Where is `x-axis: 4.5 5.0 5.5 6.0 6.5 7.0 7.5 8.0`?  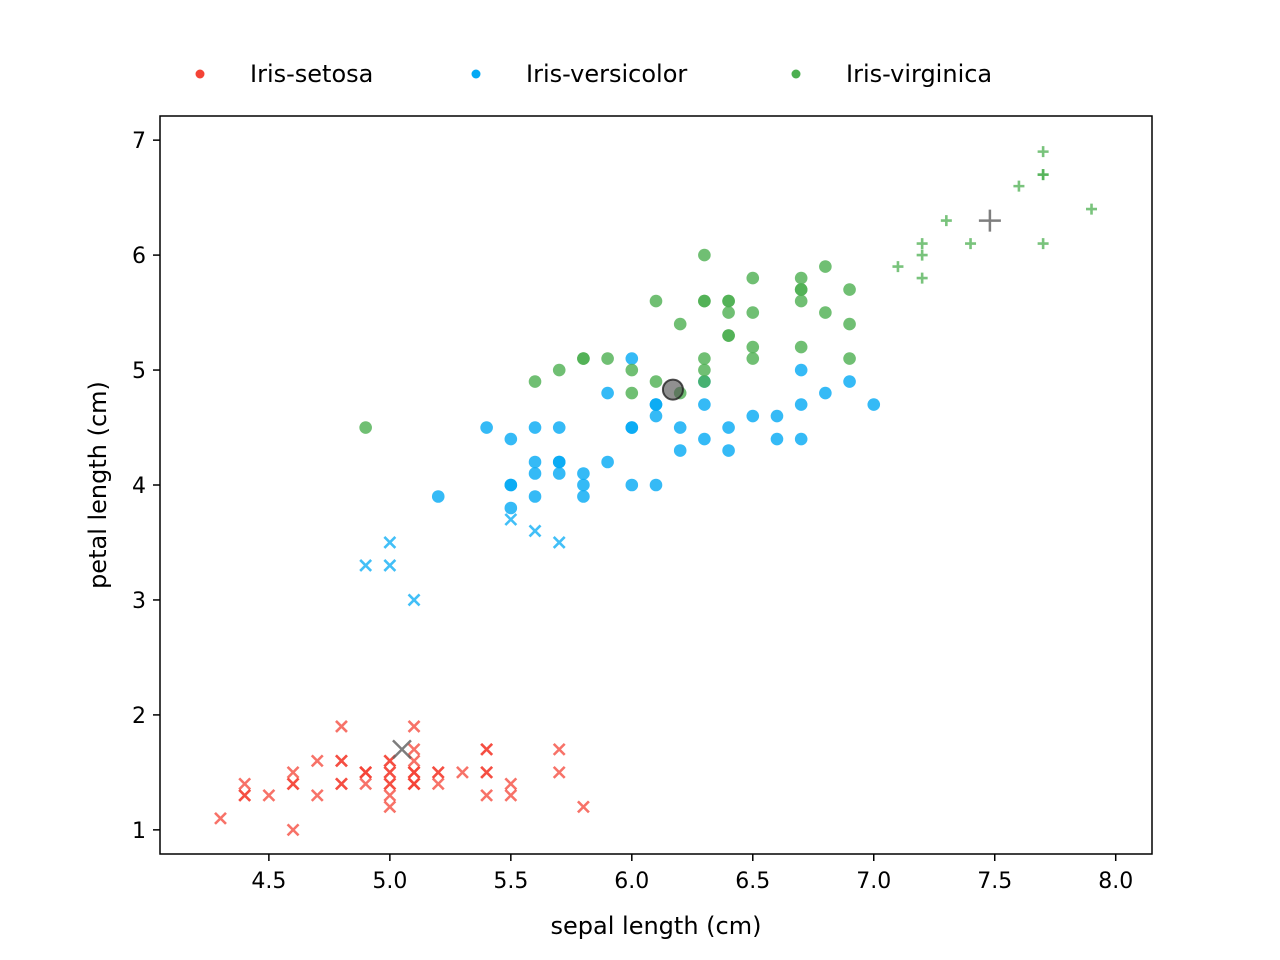
x-axis: 4.5 5.0 5.5 6.0 6.5 7.0 7.5 8.0 is located at coordinates (692, 874).